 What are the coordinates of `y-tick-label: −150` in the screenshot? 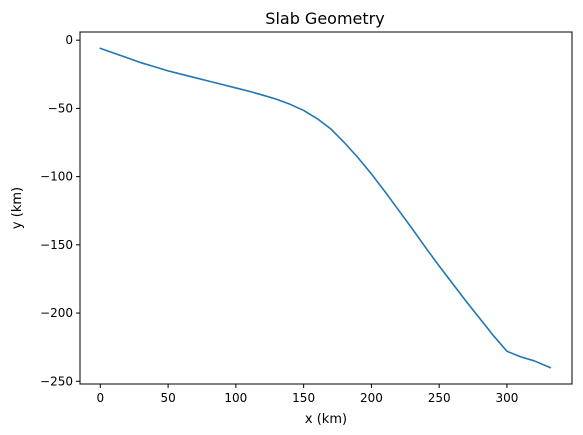 It's located at (56, 245).